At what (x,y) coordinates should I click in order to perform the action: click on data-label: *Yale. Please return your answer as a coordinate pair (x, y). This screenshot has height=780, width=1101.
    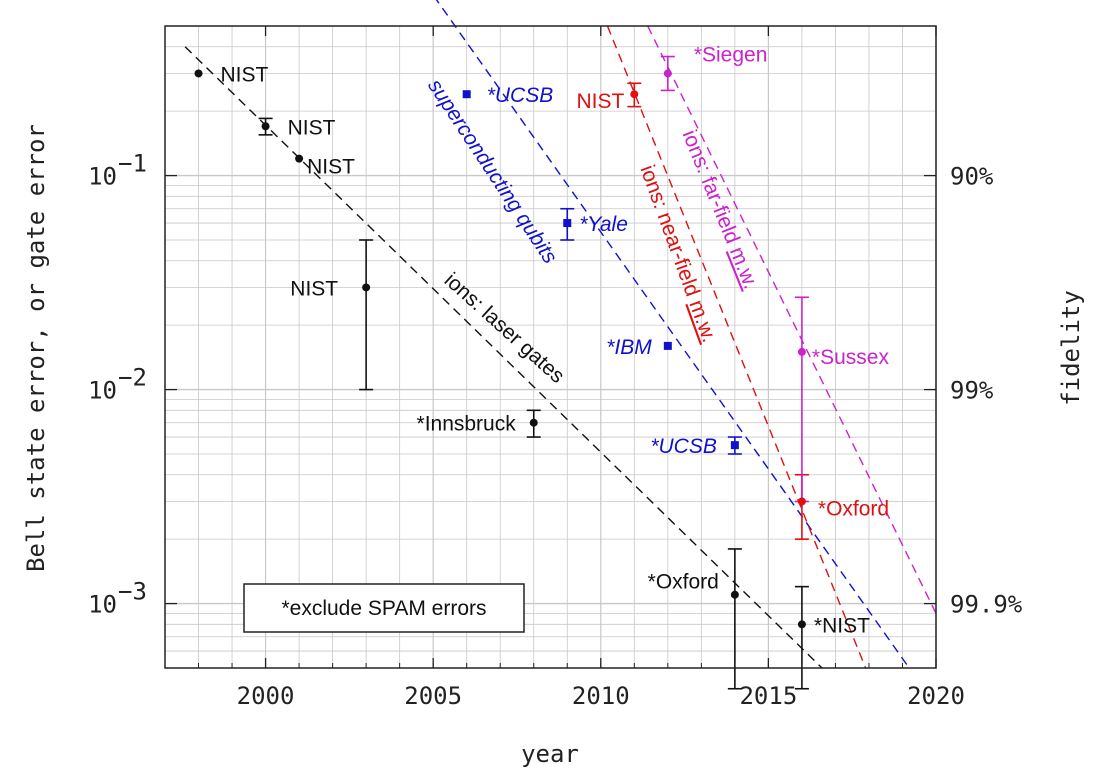
    Looking at the image, I should click on (603, 224).